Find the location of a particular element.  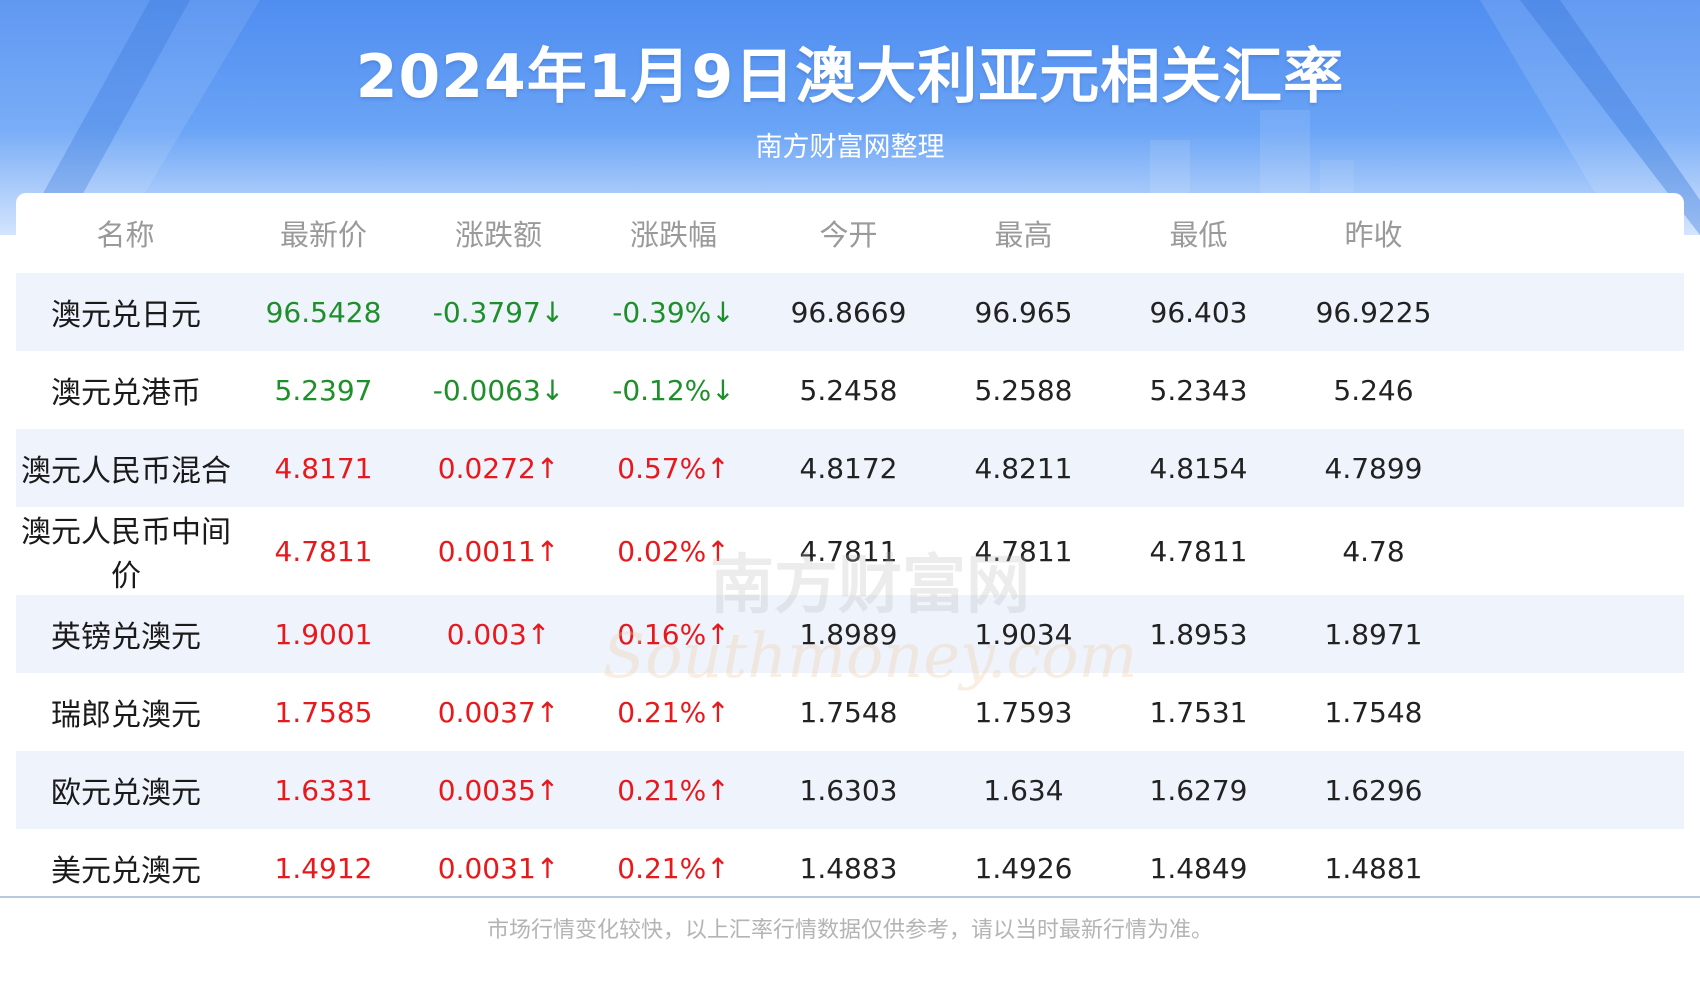

row-latest: 1.9001 is located at coordinates (323, 634).